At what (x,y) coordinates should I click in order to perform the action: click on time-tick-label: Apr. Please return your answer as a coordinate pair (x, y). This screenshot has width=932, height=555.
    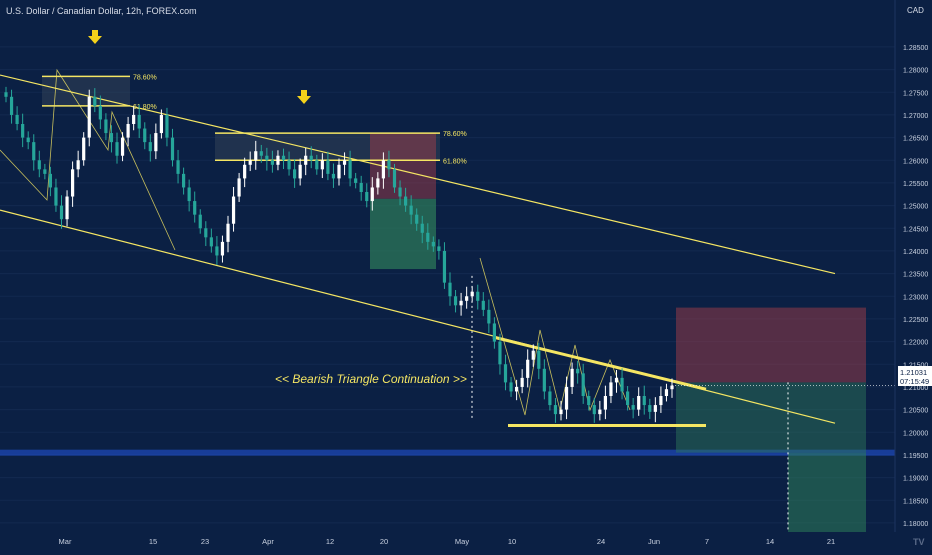
    Looking at the image, I should click on (268, 541).